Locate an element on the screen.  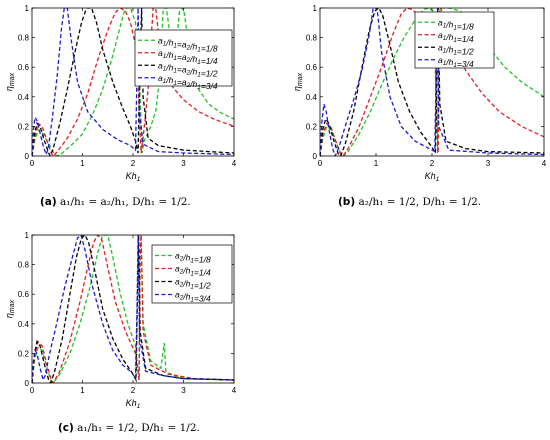
y-tick-label-b-2: 0.4 is located at coordinates (312, 97).